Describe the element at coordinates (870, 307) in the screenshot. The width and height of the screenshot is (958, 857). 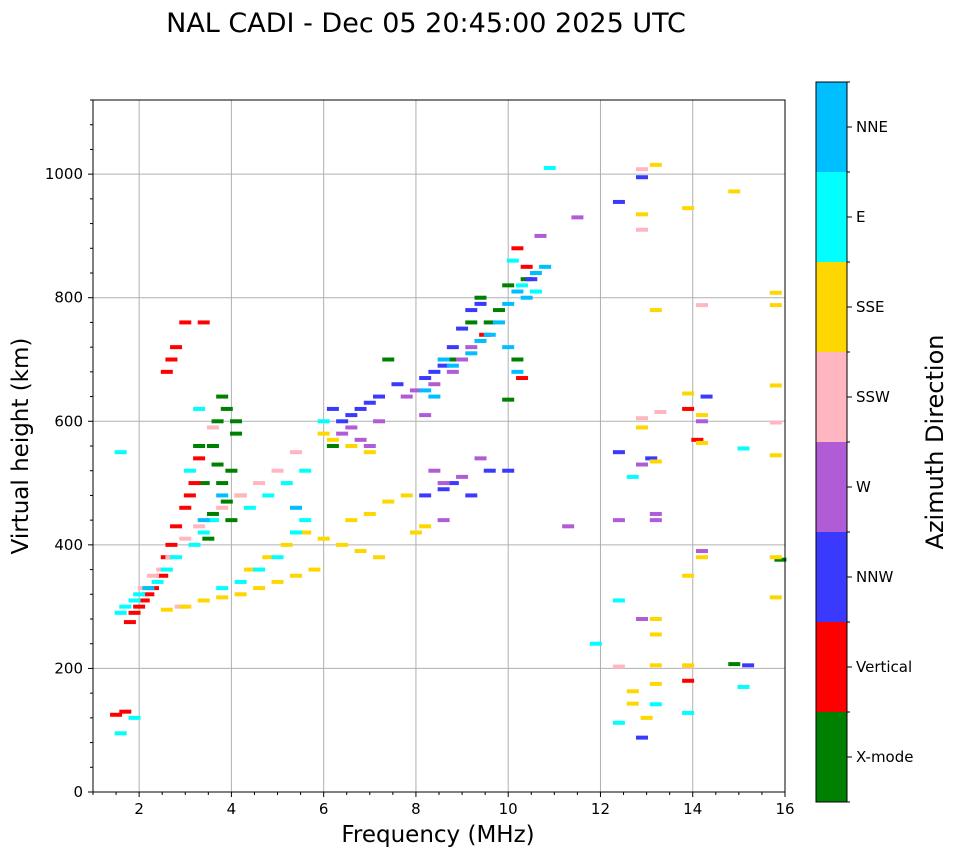
I see `colorbar-tick-label: SSE` at that location.